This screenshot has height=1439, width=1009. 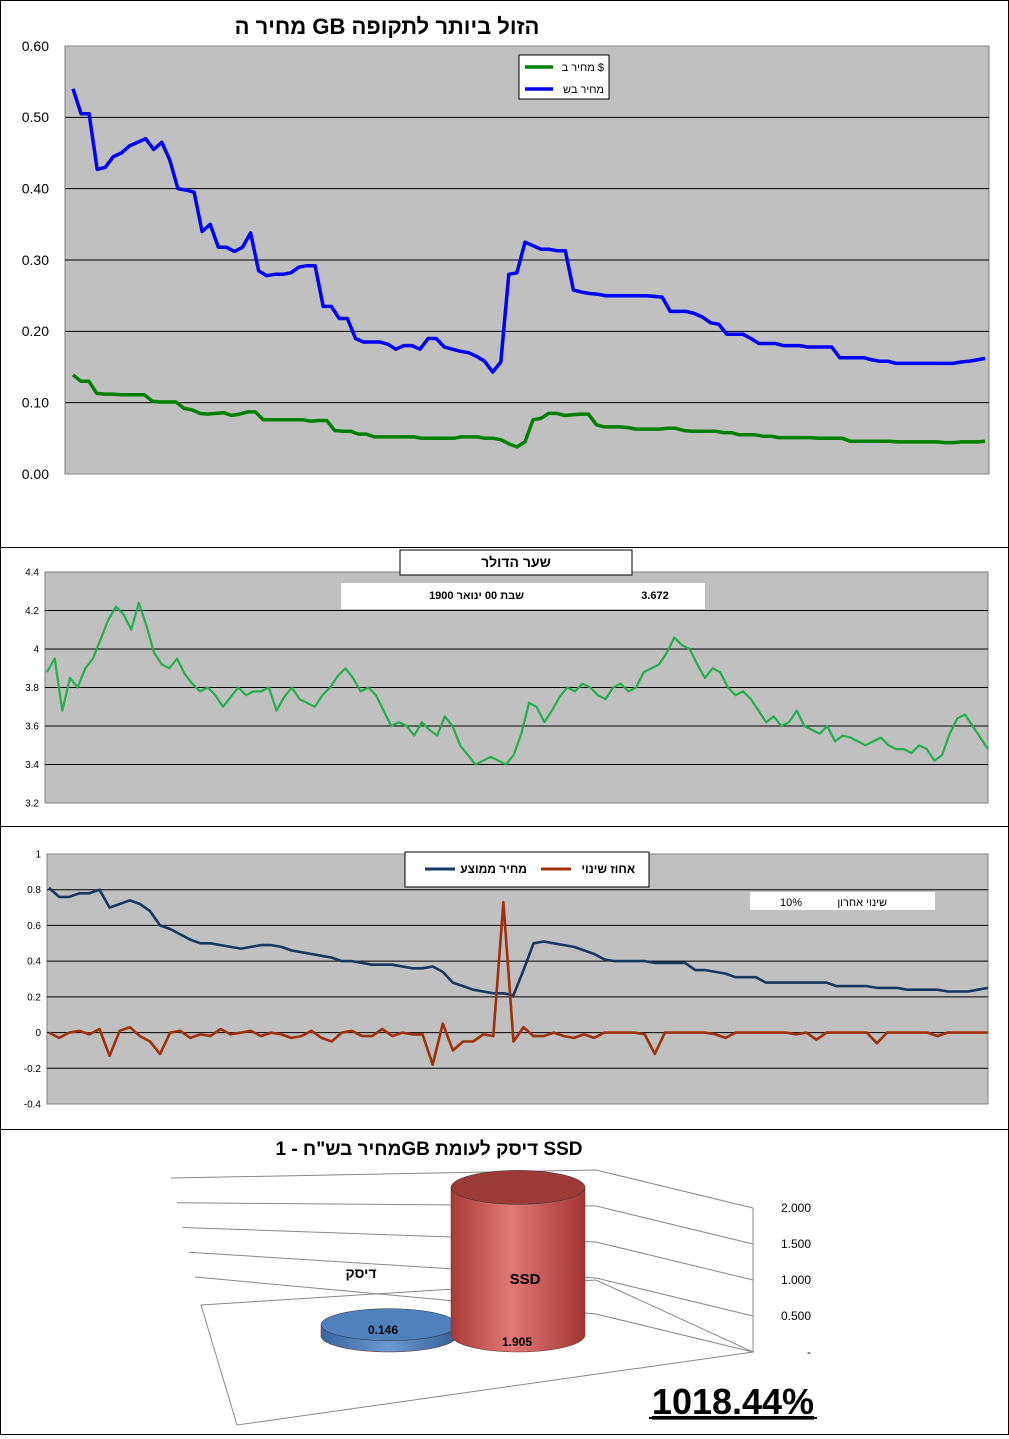 I want to click on y-tick-label: 0.30, so click(x=35, y=260).